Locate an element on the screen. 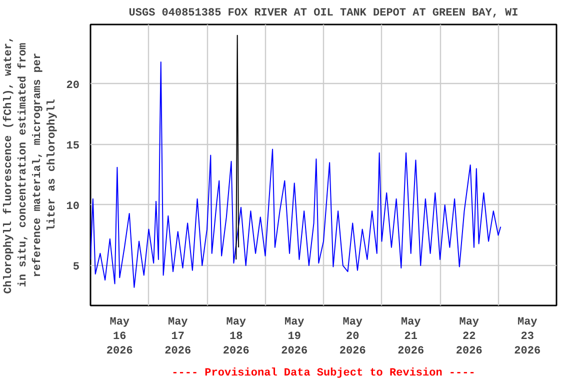 Image resolution: width=576 pixels, height=384 pixels. y-tick-label: 20 is located at coordinates (73, 86).